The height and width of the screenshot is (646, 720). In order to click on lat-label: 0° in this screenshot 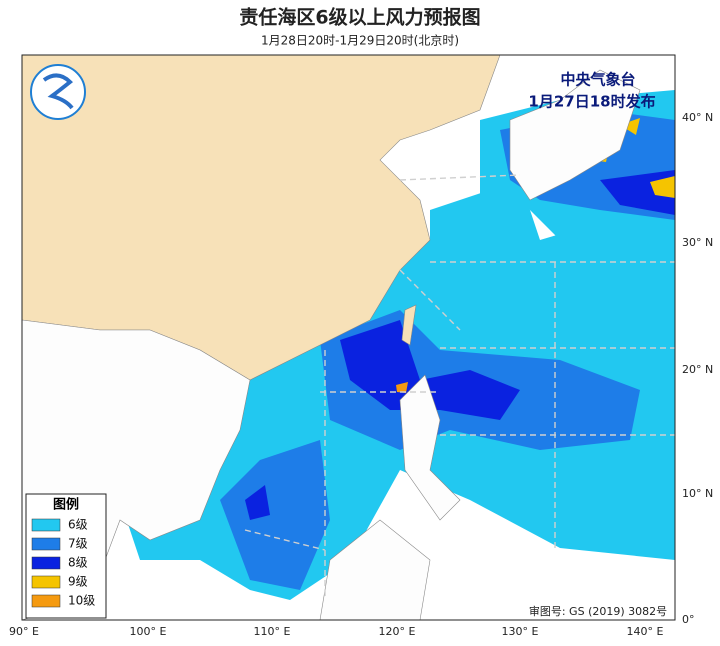, I will do `click(688, 619)`.